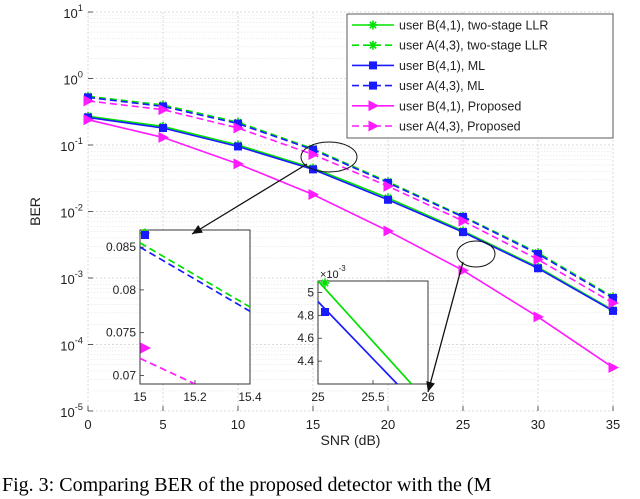 This screenshot has height=499, width=640. Describe the element at coordinates (463, 424) in the screenshot. I see `x-tick-label: 25` at that location.